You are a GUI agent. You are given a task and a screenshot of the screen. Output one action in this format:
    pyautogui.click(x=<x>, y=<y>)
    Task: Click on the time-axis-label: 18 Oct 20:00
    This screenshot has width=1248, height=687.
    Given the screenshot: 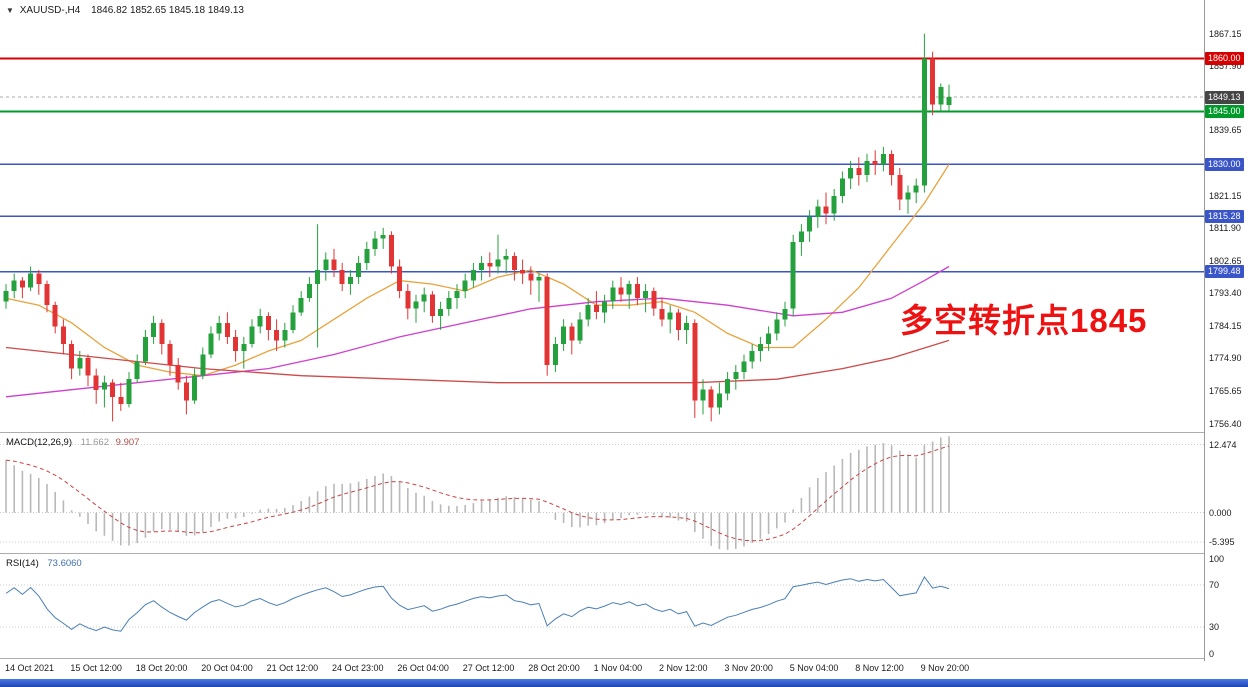 What is the action you would take?
    pyautogui.click(x=161, y=668)
    